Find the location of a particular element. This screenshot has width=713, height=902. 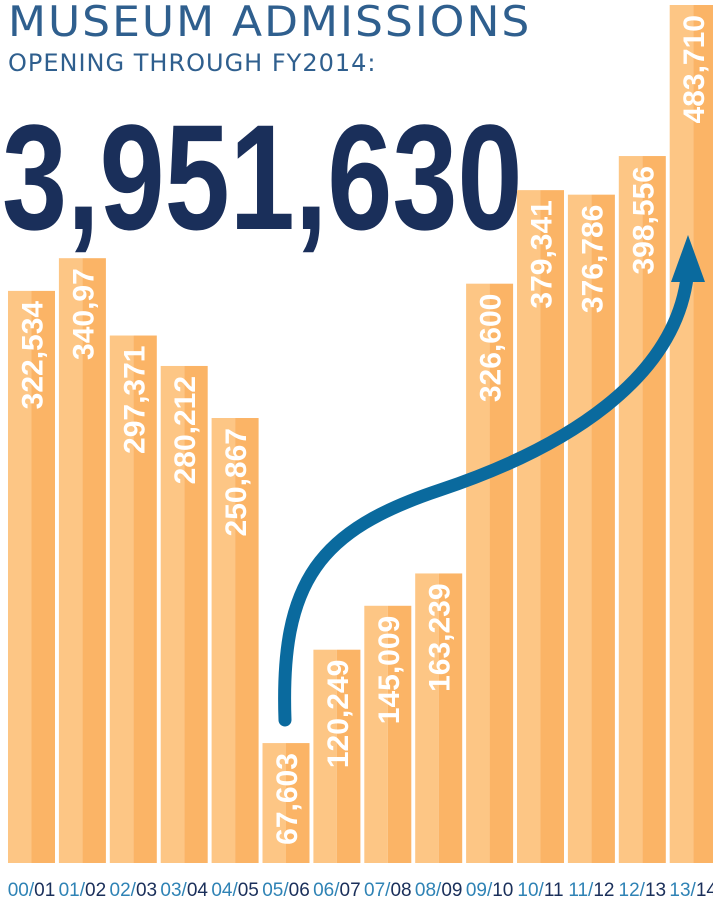

bar-value-label: 250,867 is located at coordinates (236, 482).